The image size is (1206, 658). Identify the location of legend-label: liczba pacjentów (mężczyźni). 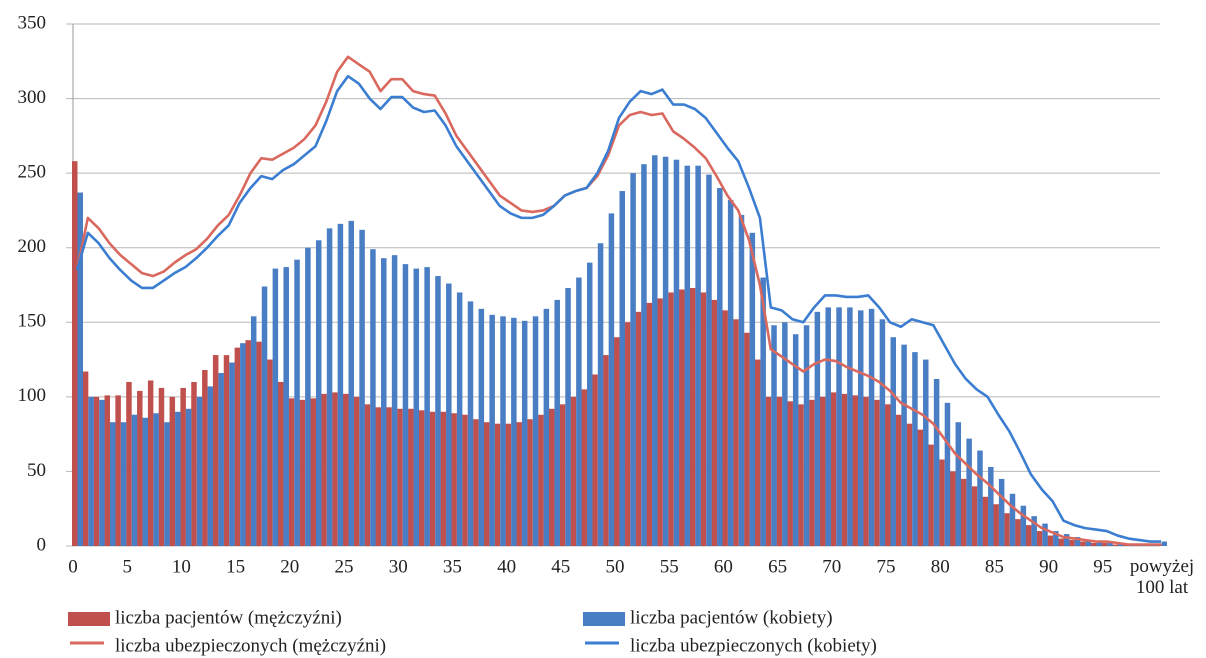
(228, 617).